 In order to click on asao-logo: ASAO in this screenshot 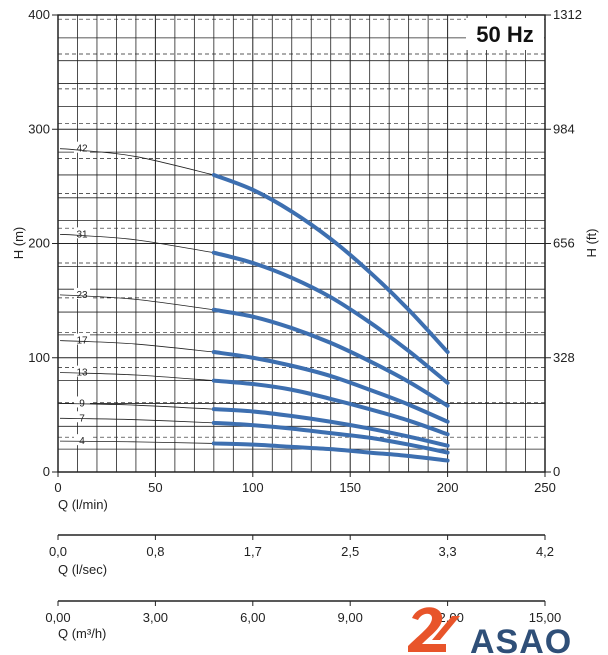, I will do `click(490, 631)`.